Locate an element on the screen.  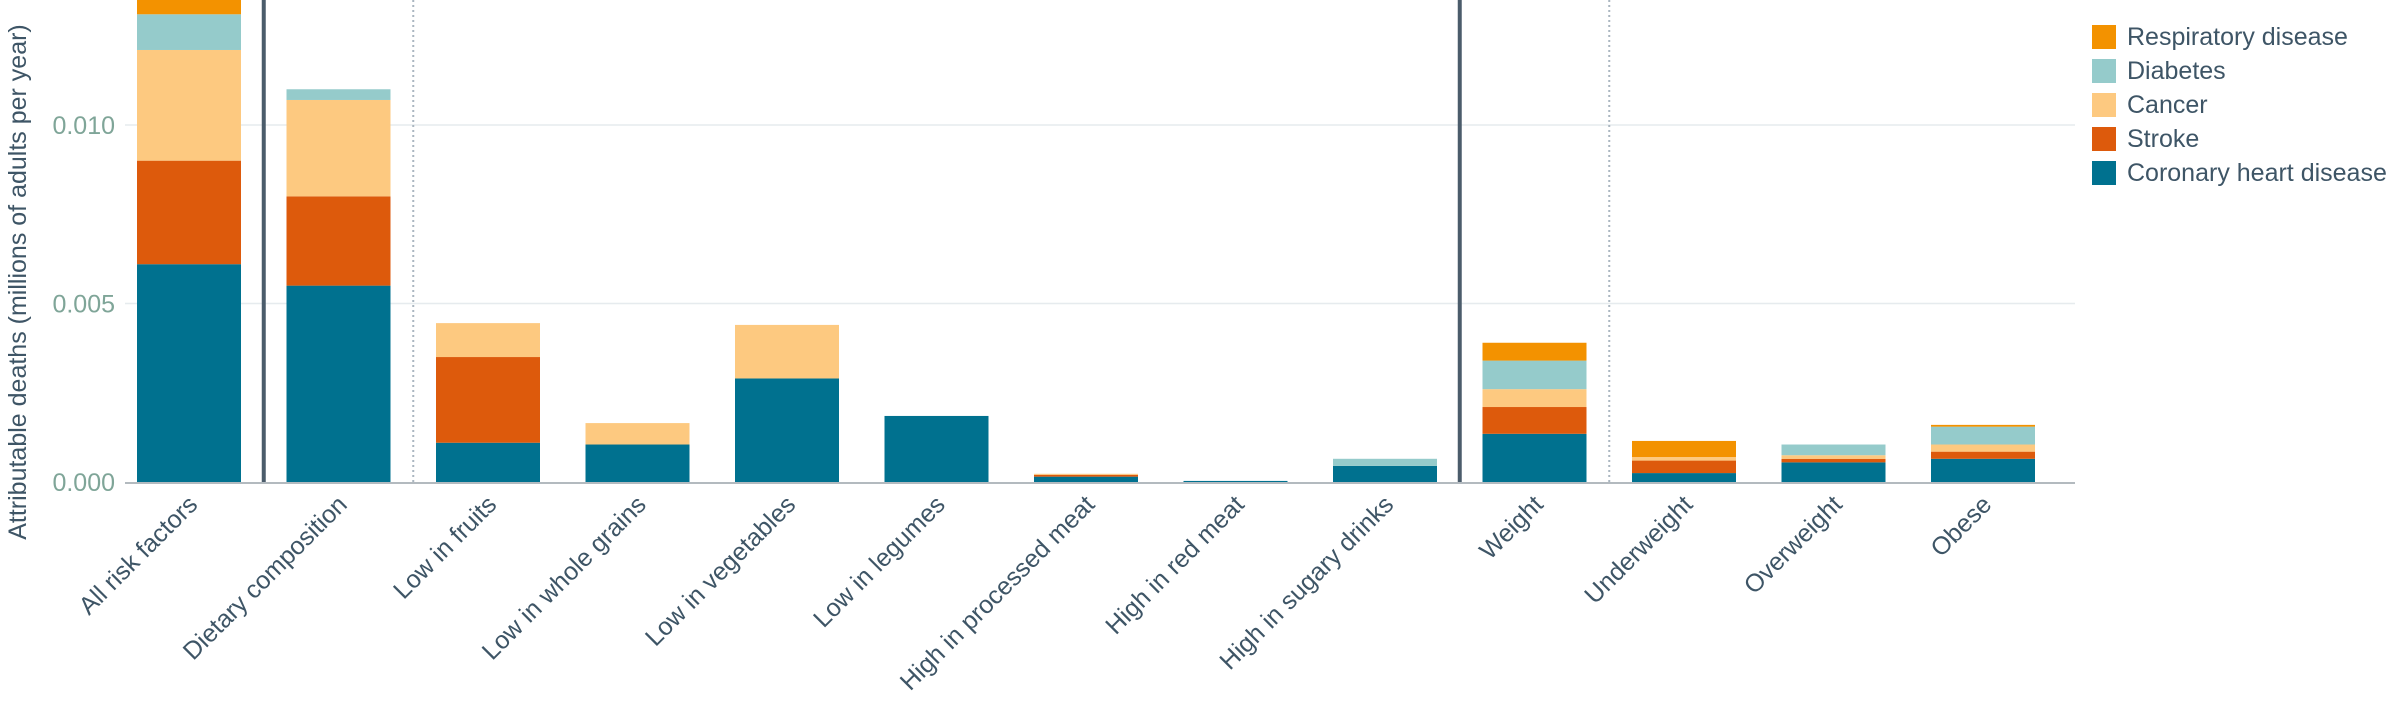
legend-label: Diabetes is located at coordinates (2176, 70).